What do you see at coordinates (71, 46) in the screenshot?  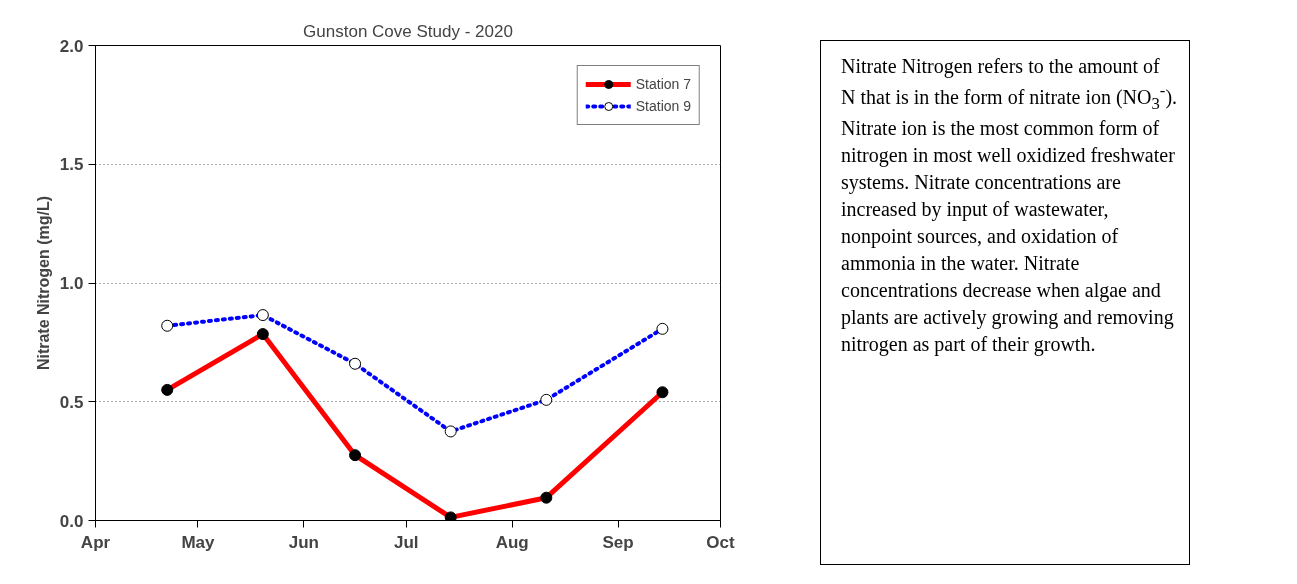 I see `y-tick-label: 2.0` at bounding box center [71, 46].